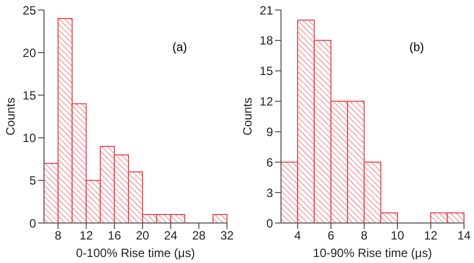 This screenshot has height=263, width=474. What do you see at coordinates (29, 10) in the screenshot?
I see `y-tick-label: 25` at bounding box center [29, 10].